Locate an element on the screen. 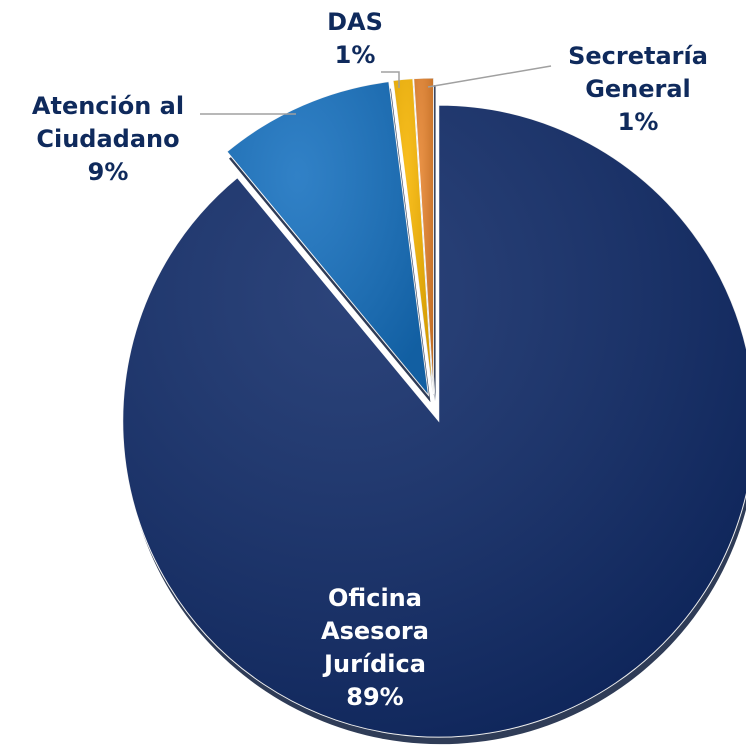 This screenshot has height=754, width=746. value-label: 9% is located at coordinates (108, 172).